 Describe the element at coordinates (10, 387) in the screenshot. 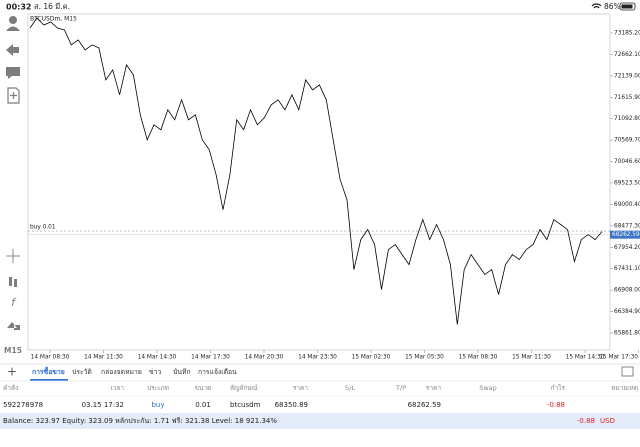

I see `column-header: คำสั่ง` at that location.